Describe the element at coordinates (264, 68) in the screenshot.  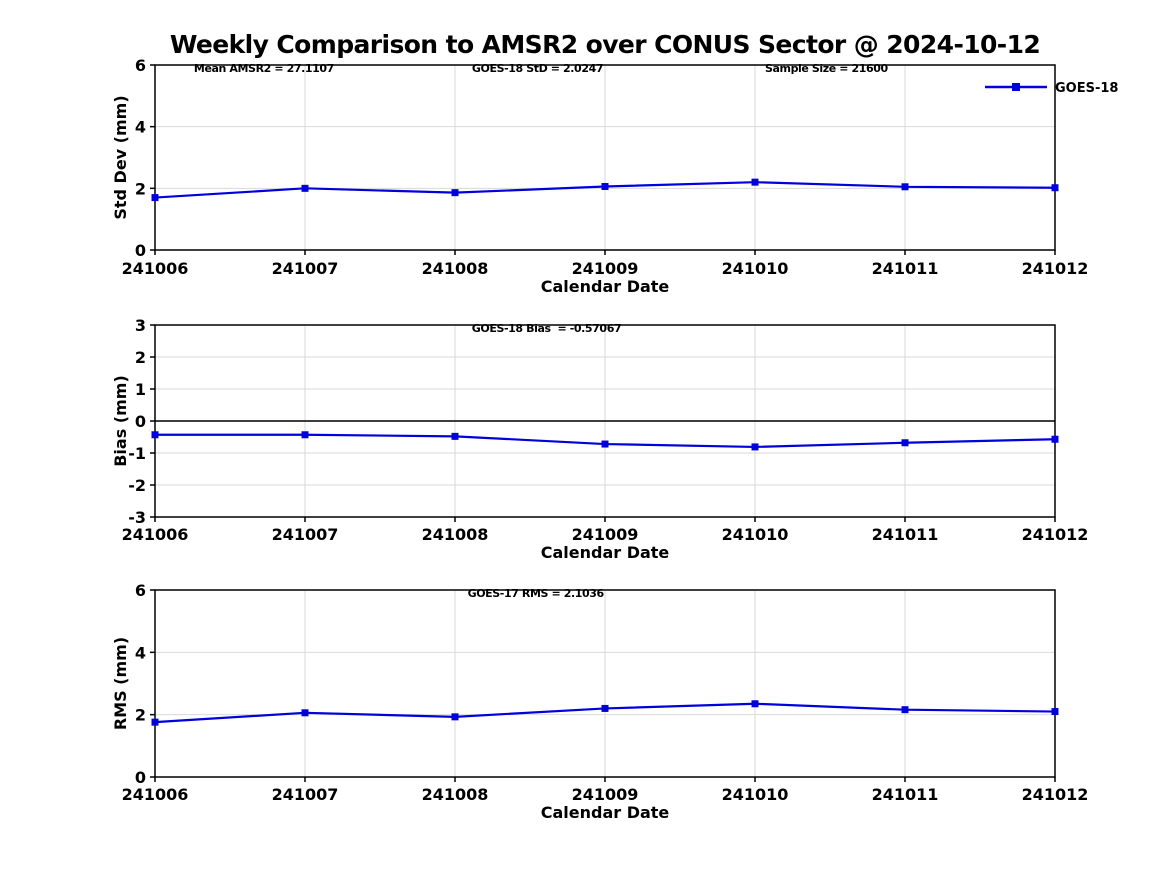
I see `annotation: Mean AMSR2 = 27.1107` at that location.